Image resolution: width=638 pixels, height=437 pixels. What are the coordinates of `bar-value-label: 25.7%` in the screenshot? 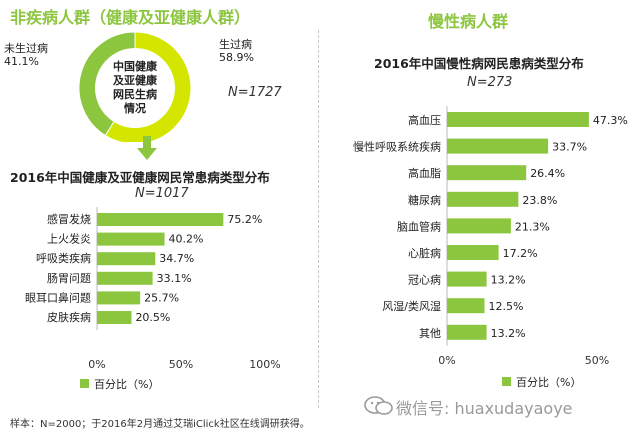 It's located at (161, 297).